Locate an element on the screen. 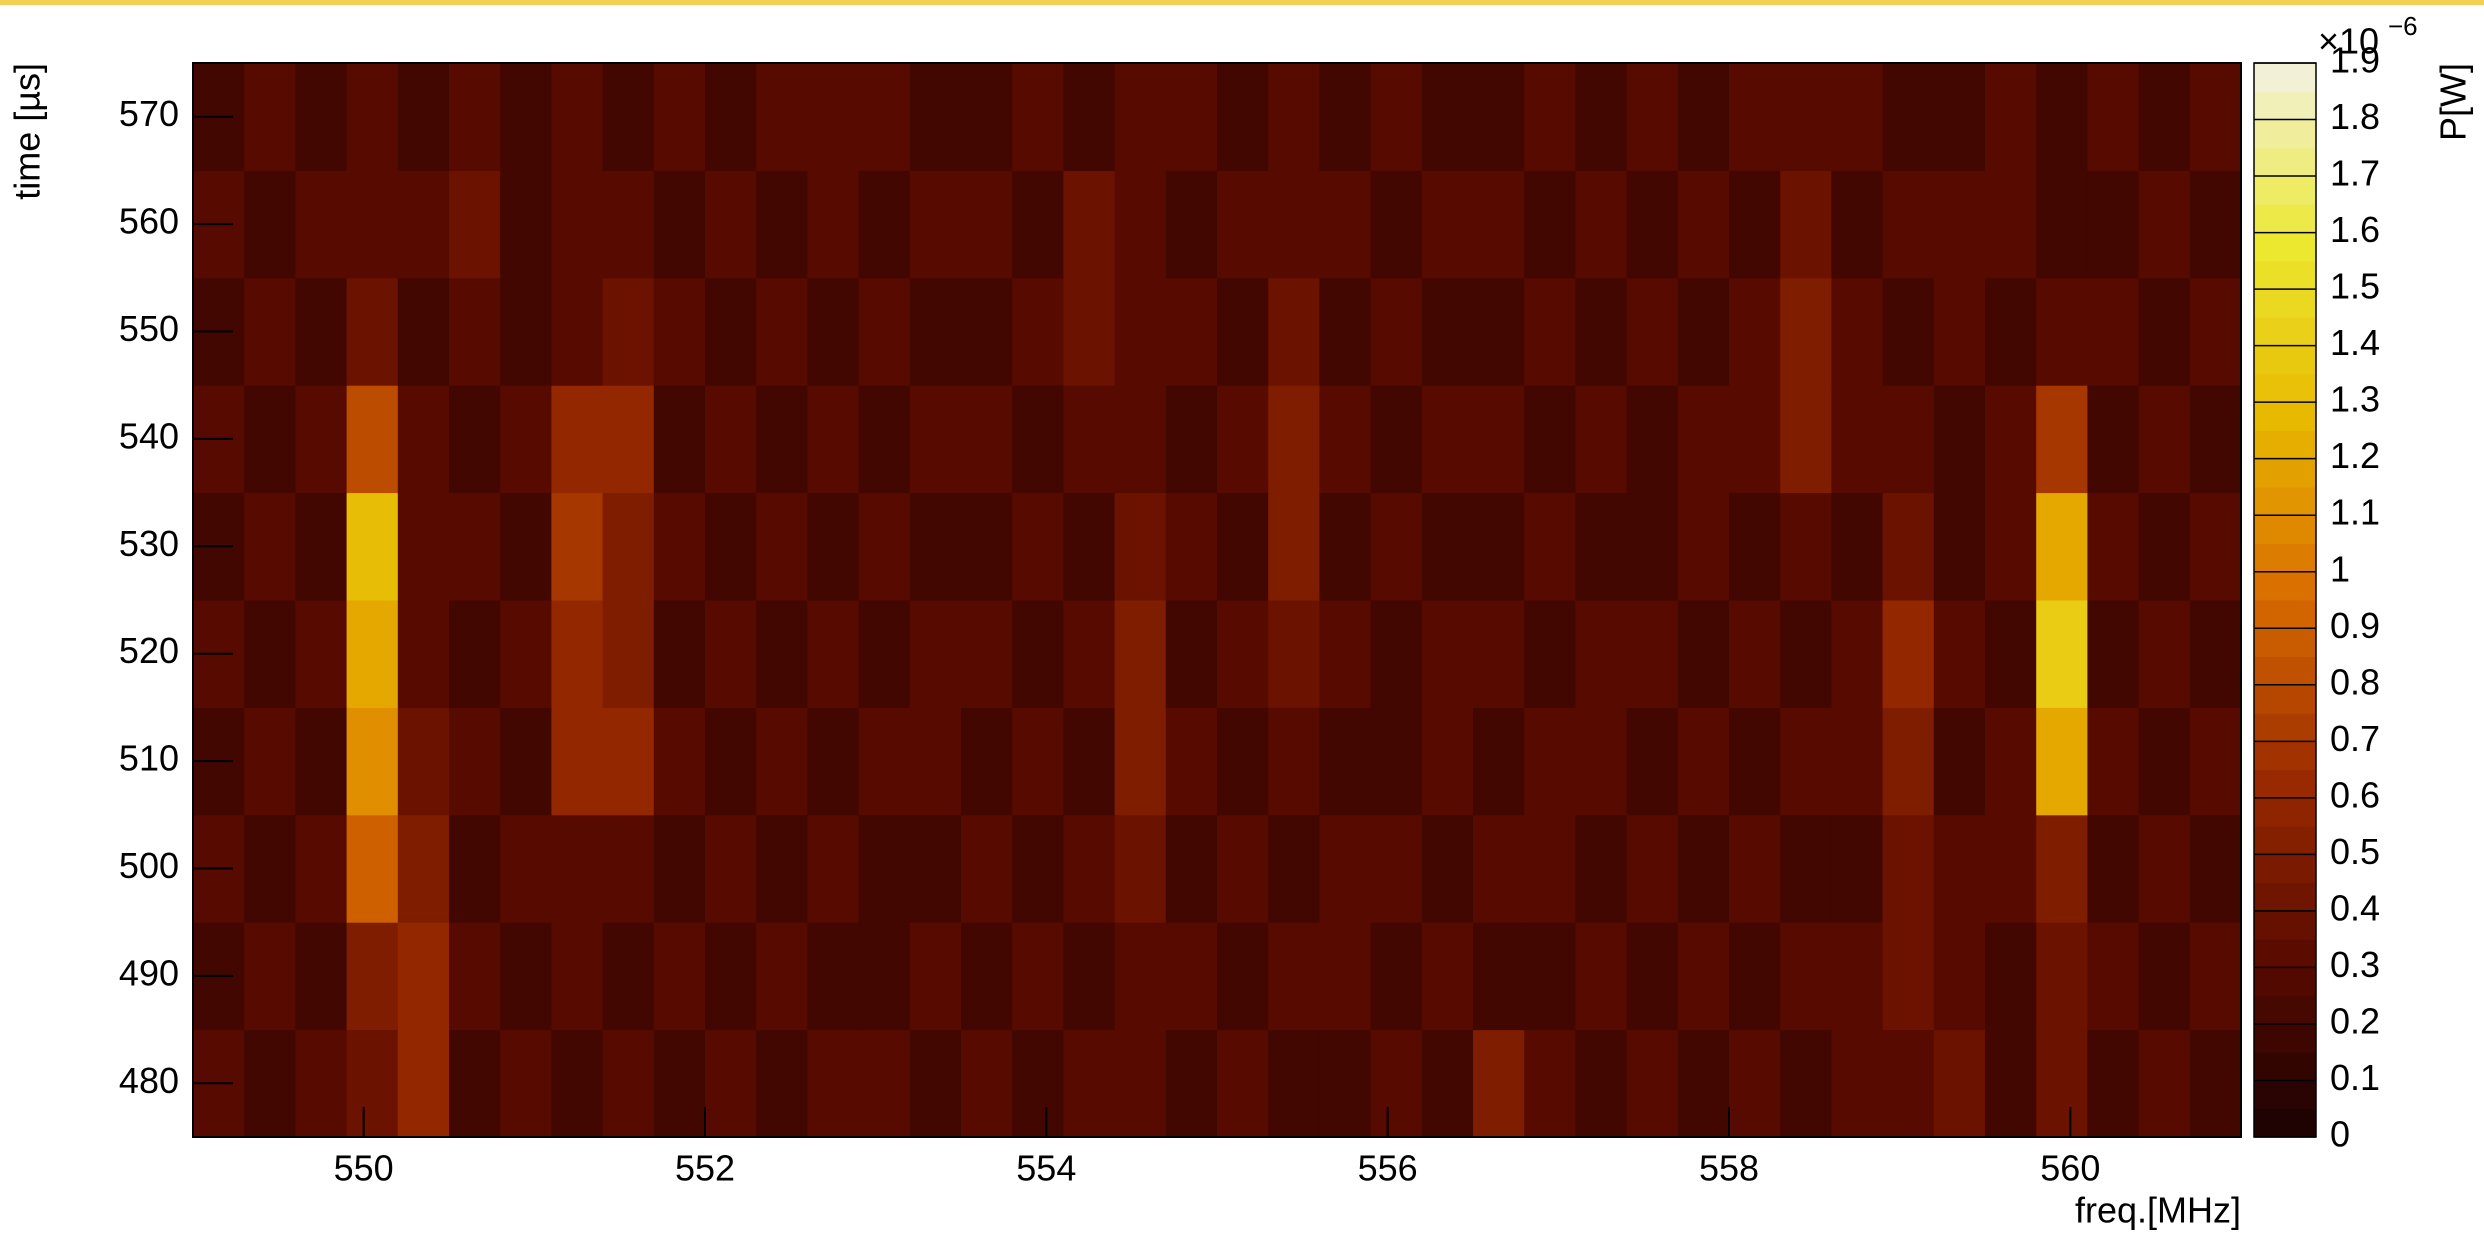 This screenshot has height=1239, width=2484. y-tick-label: 550 is located at coordinates (149, 328).